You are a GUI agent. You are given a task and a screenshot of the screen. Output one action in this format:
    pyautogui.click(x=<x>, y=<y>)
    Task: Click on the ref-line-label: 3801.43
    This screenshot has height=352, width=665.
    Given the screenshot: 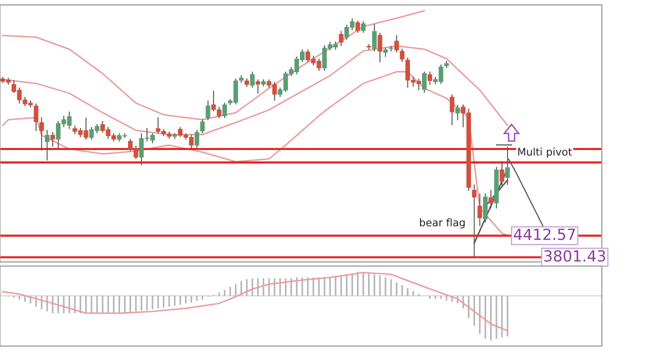 What is the action you would take?
    pyautogui.click(x=575, y=256)
    